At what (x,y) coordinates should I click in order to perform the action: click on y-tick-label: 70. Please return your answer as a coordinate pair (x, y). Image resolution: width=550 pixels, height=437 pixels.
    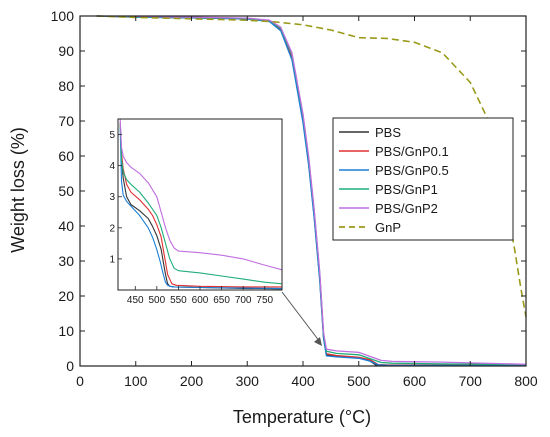
    Looking at the image, I should click on (66, 121).